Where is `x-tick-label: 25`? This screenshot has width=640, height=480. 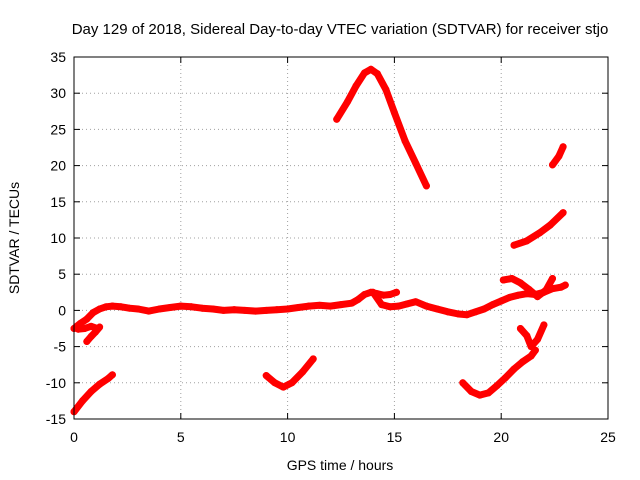
x-tick-label: 25 is located at coordinates (608, 437).